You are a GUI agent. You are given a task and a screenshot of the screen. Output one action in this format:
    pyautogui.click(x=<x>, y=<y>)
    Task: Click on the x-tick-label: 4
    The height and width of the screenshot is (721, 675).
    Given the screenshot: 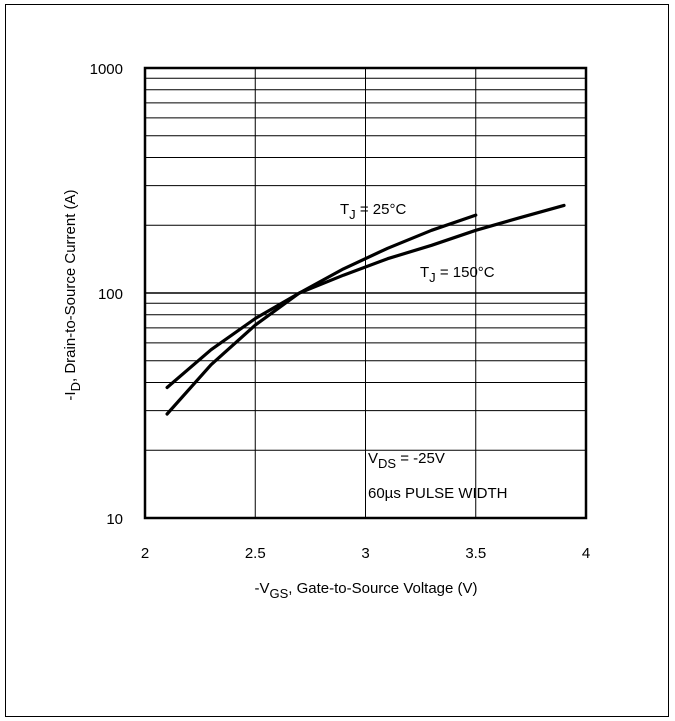 What is the action you would take?
    pyautogui.click(x=586, y=553)
    